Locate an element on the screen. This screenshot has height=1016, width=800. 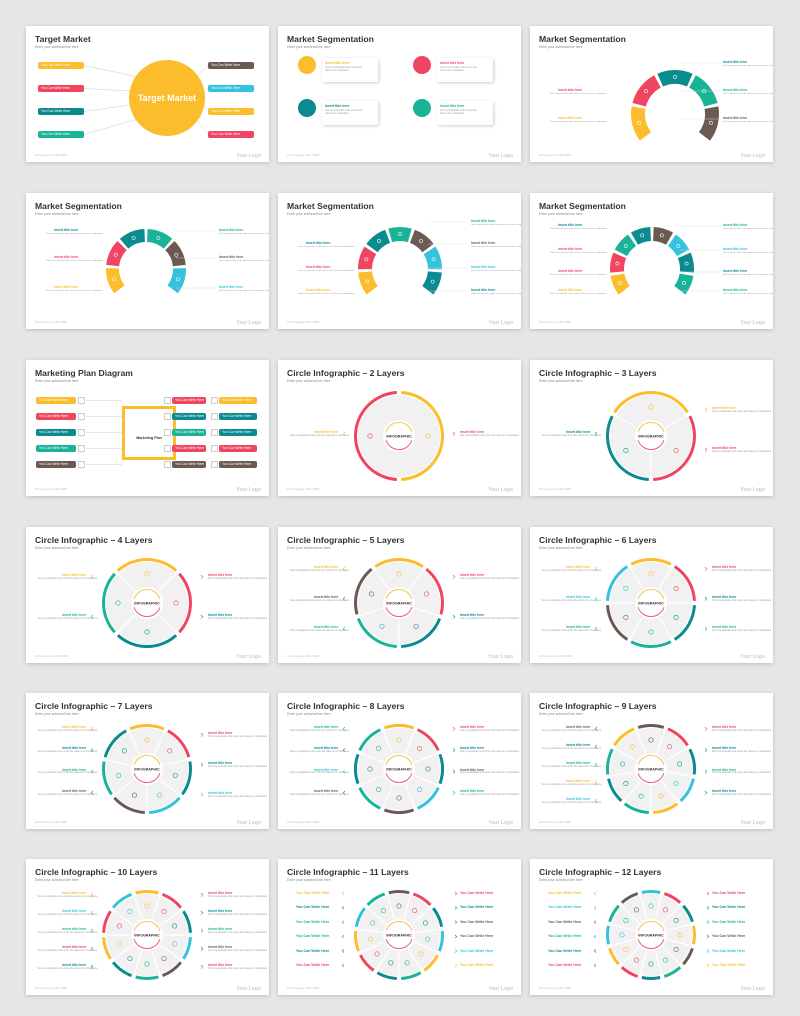
slide-title: Market Segmentation is located at coordinates (582, 39).